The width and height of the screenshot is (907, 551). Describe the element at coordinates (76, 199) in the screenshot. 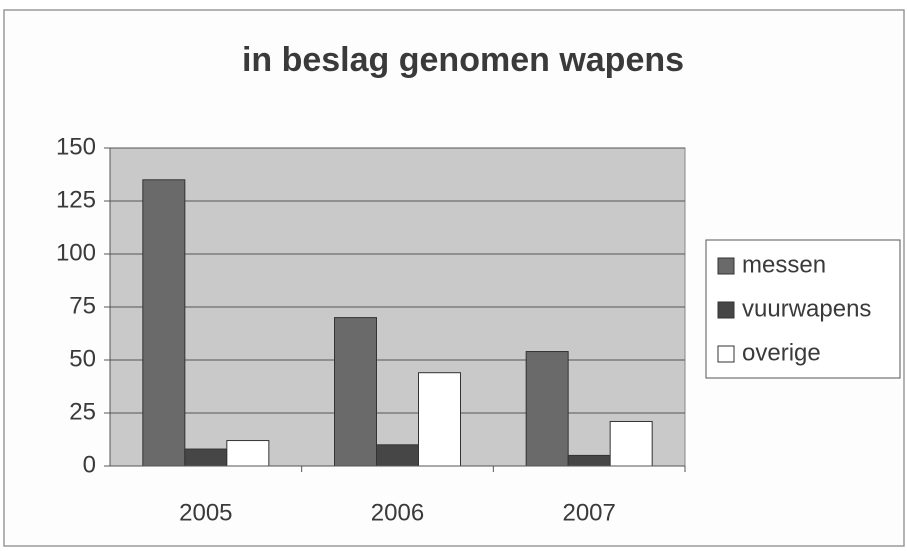

I see `y-tick-label: 125` at that location.